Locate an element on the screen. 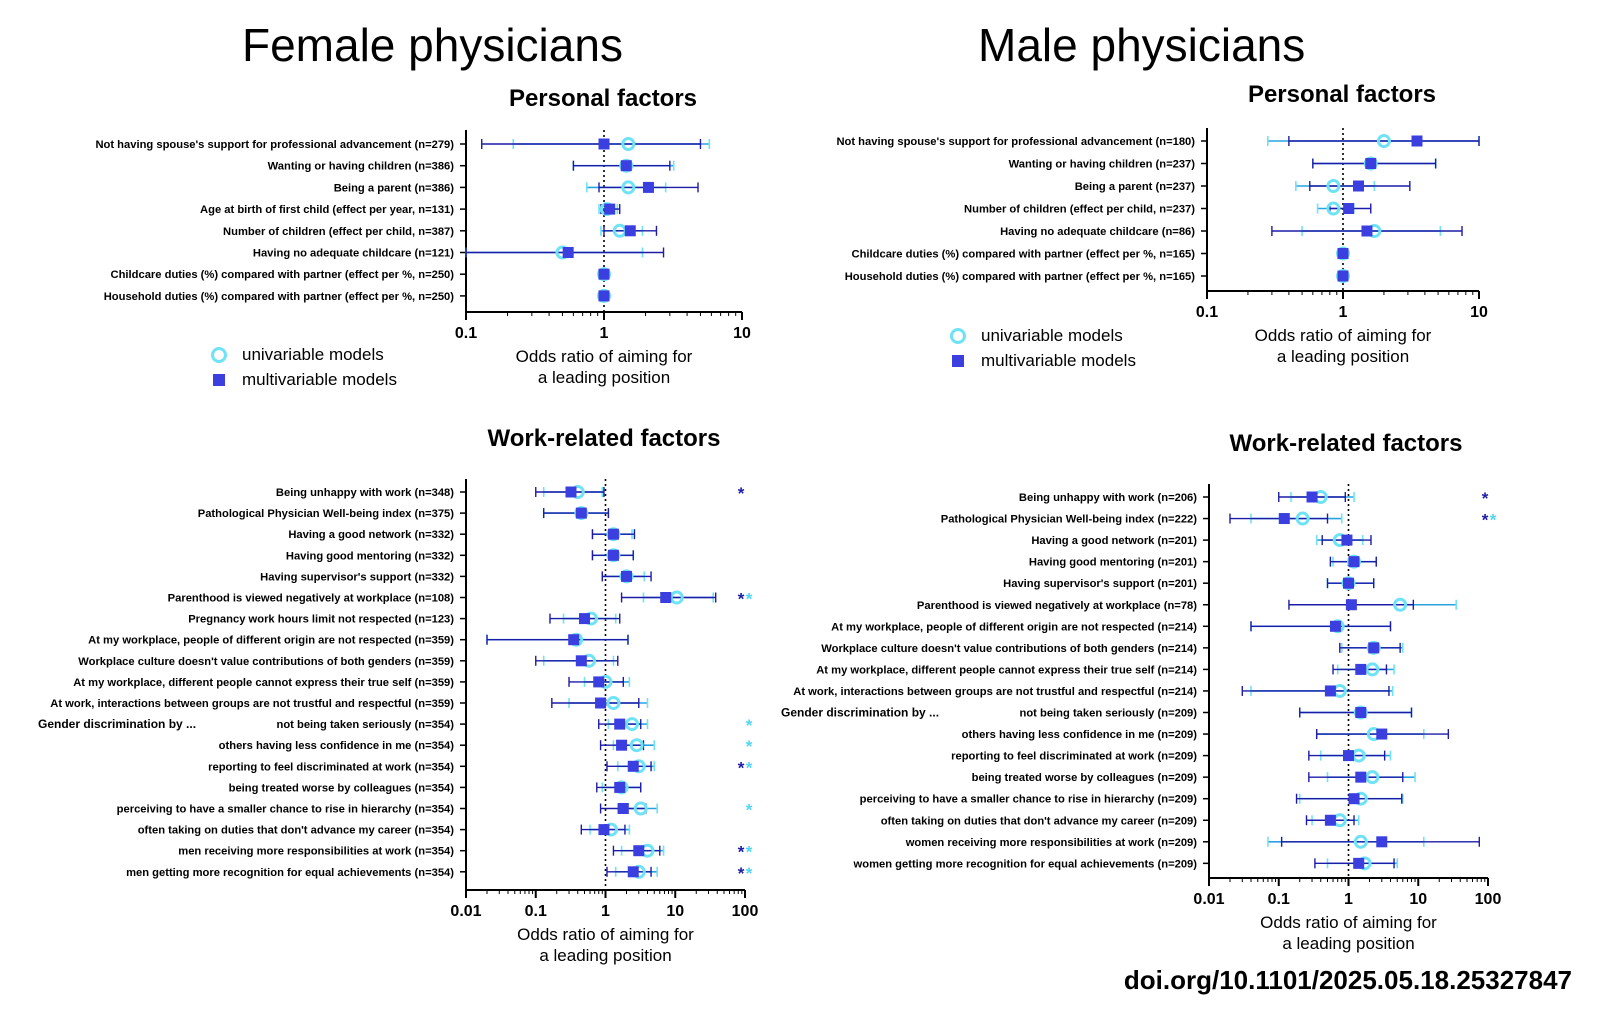 This screenshot has width=1600, height=1016. row-label: Having no adequate childcare (n=86) is located at coordinates (1097, 232).